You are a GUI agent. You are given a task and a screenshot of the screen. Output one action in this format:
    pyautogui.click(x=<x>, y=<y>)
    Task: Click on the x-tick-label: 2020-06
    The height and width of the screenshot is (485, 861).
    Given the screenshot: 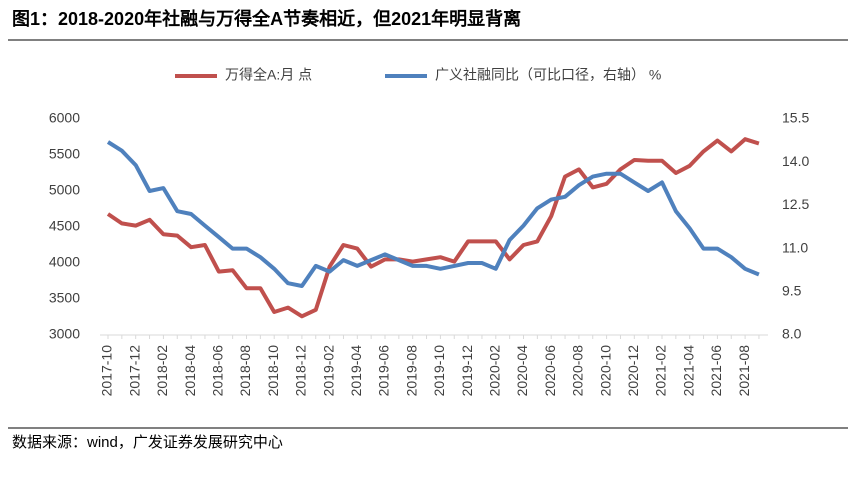 What is the action you would take?
    pyautogui.click(x=550, y=371)
    